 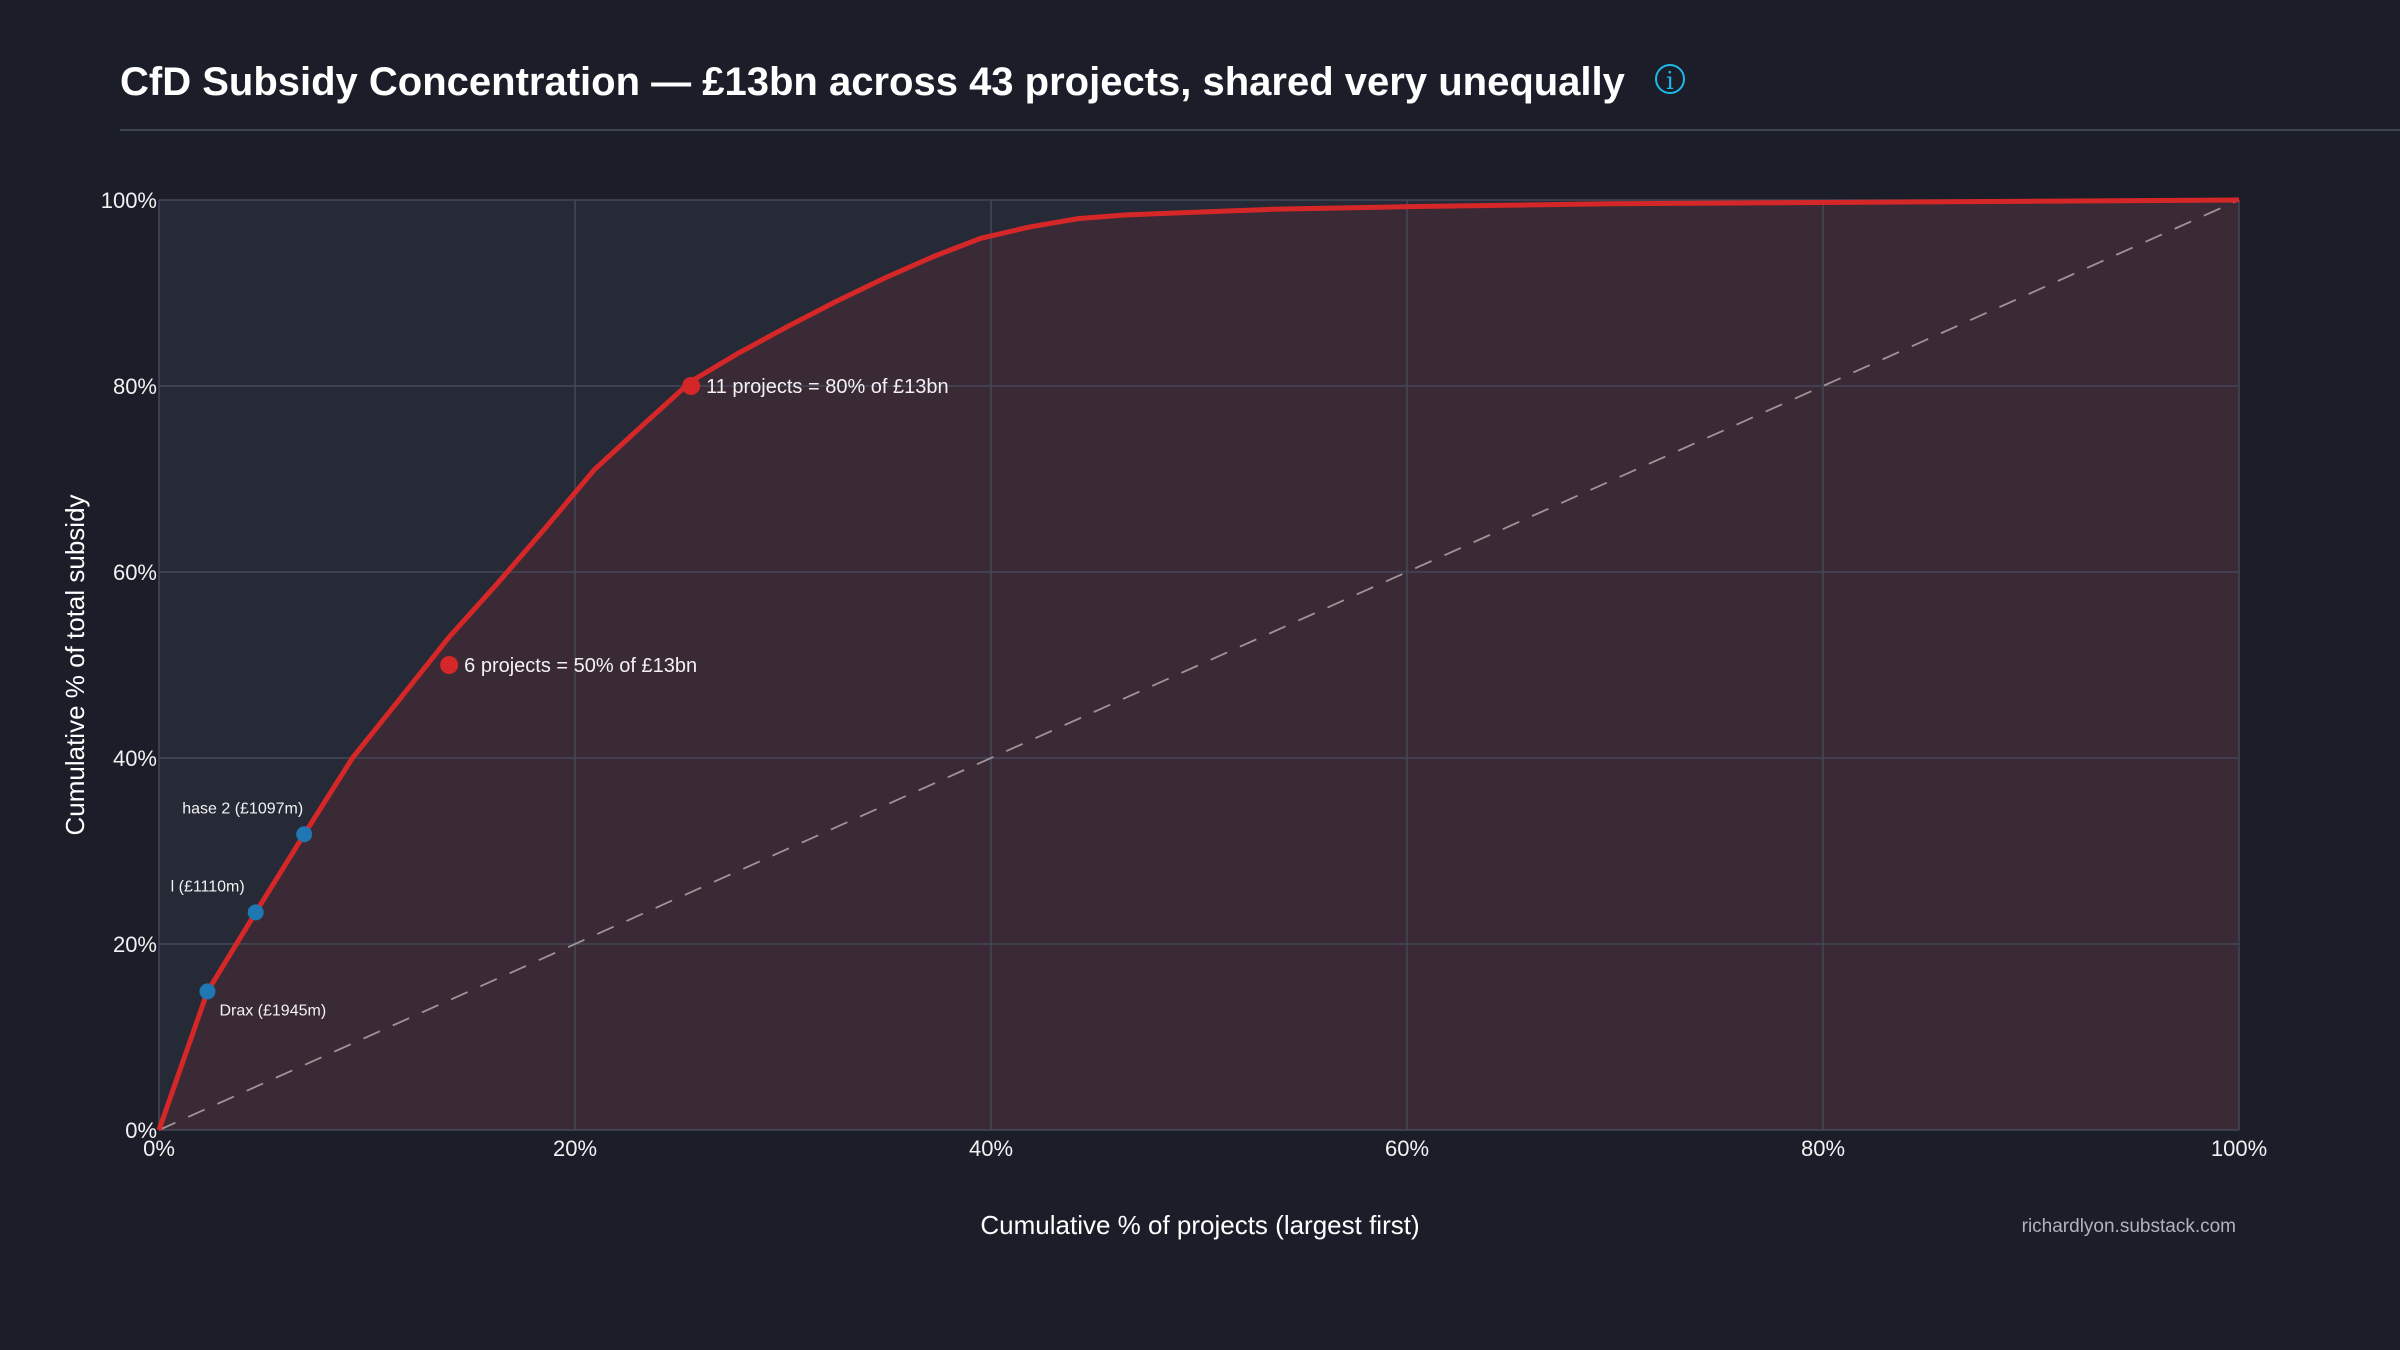 I want to click on title-divider, so click(x=1260, y=130).